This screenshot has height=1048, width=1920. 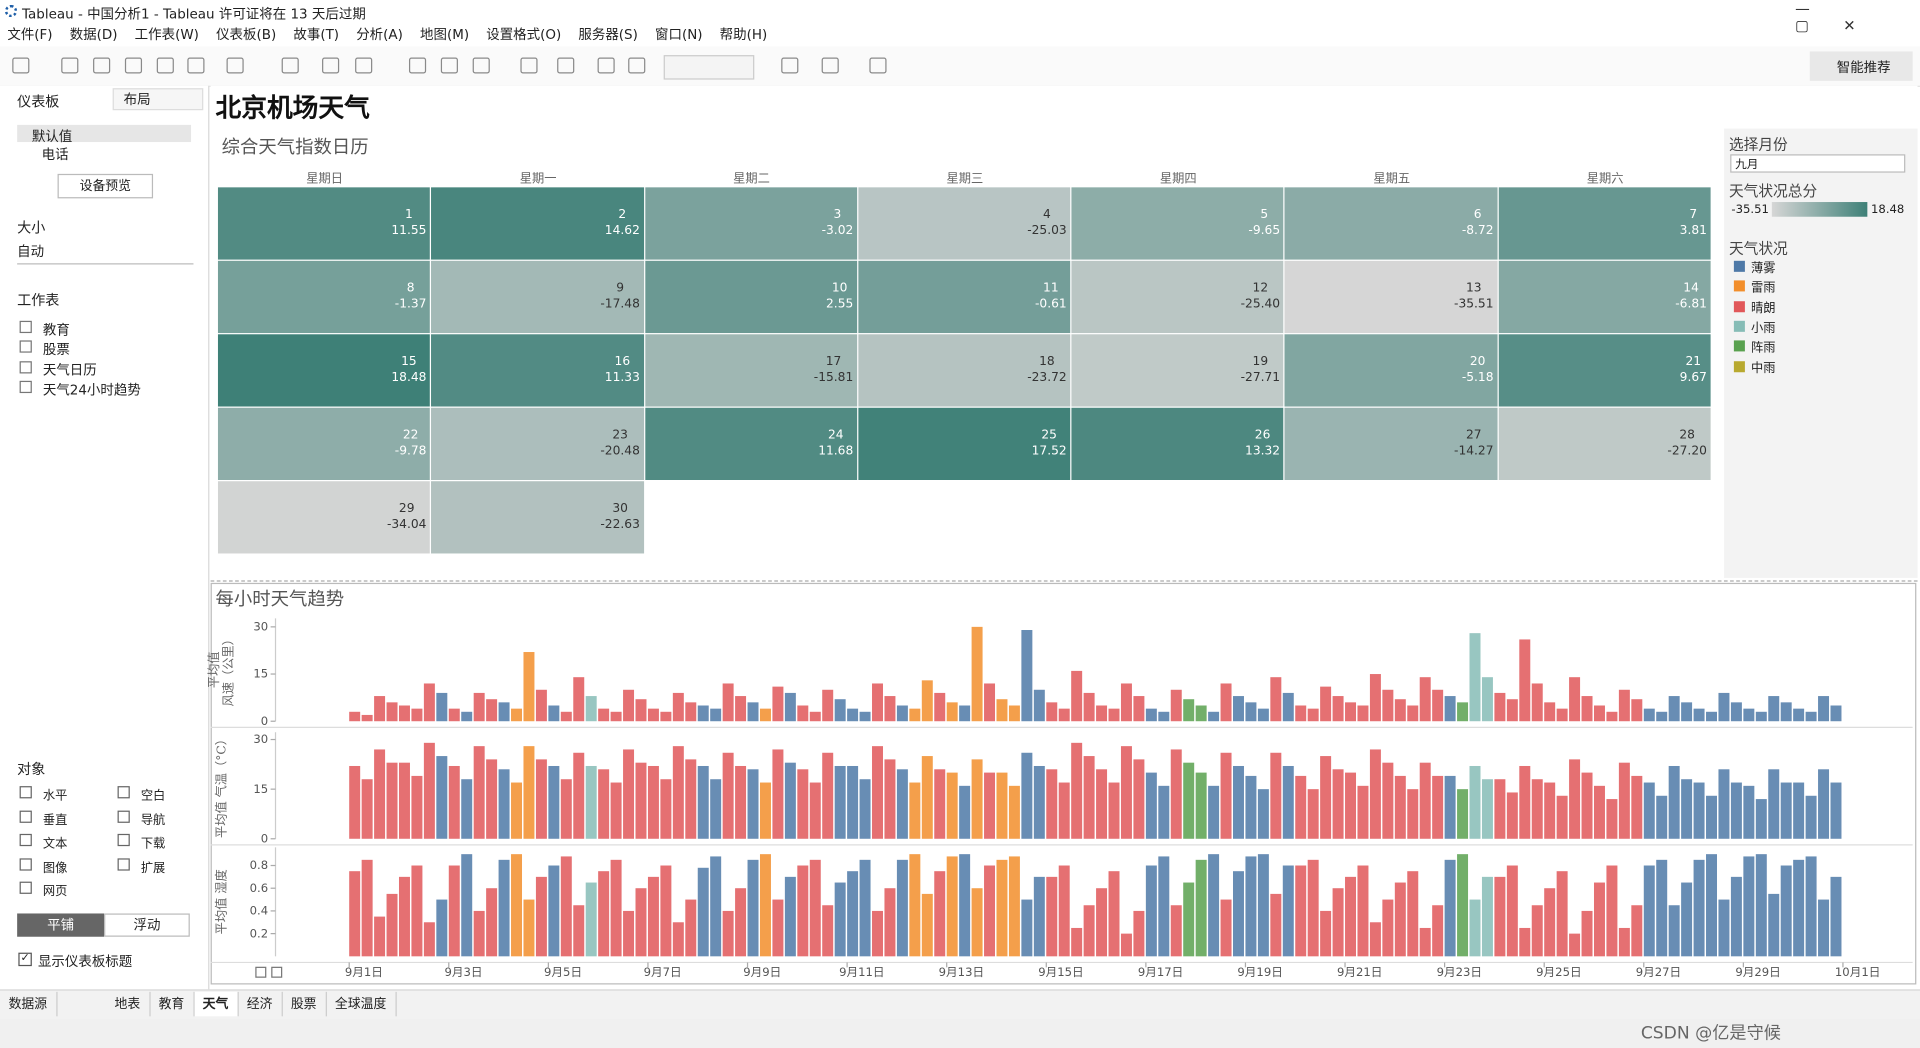 What do you see at coordinates (153, 796) in the screenshot?
I see `object-item: 空白` at bounding box center [153, 796].